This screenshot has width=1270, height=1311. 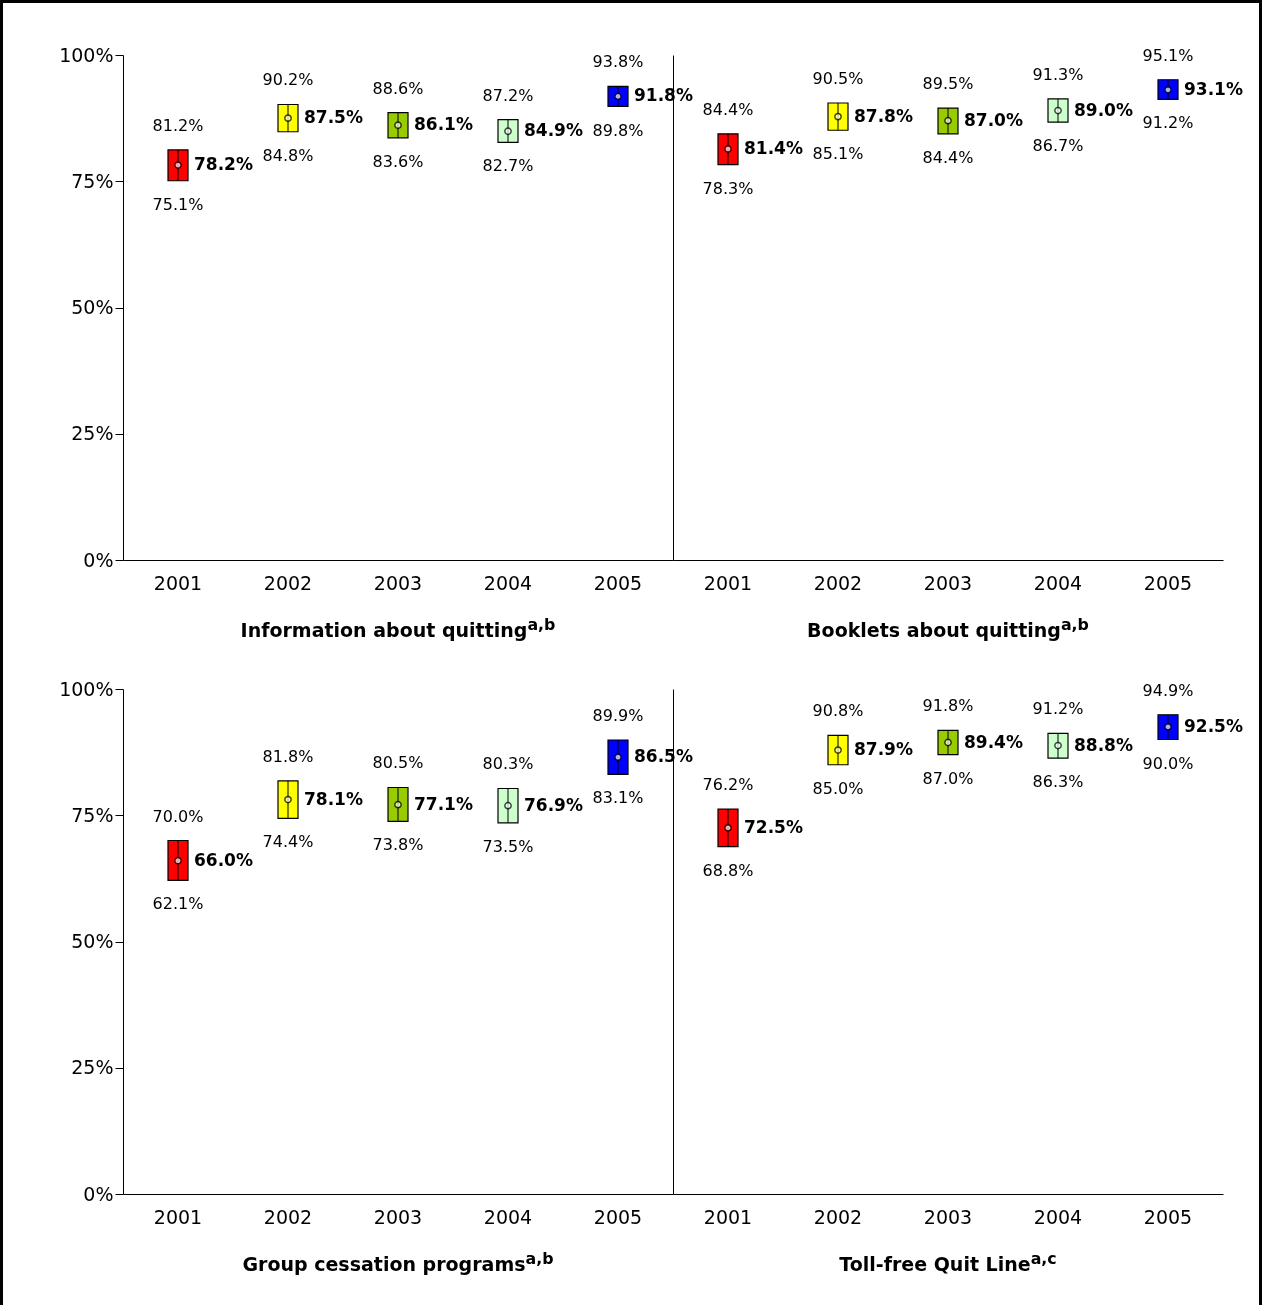 What do you see at coordinates (728, 188) in the screenshot?
I see `annotation: 78.3%` at bounding box center [728, 188].